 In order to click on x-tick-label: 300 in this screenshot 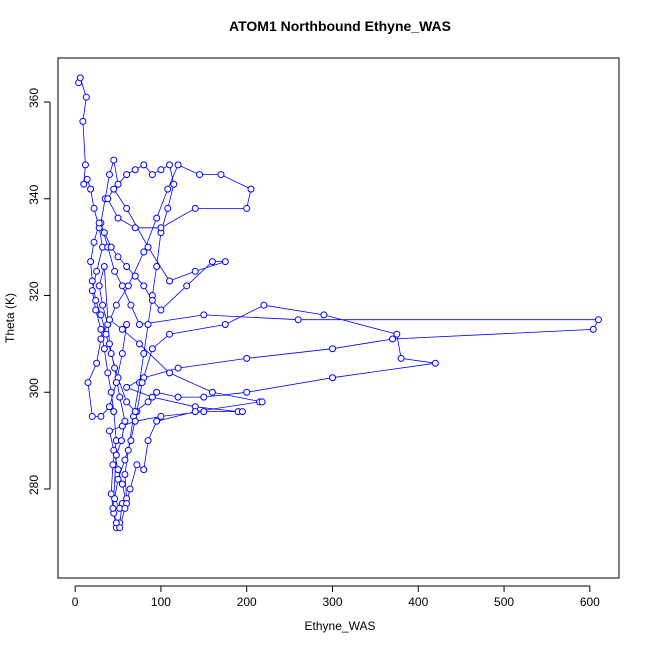, I will do `click(332, 602)`.